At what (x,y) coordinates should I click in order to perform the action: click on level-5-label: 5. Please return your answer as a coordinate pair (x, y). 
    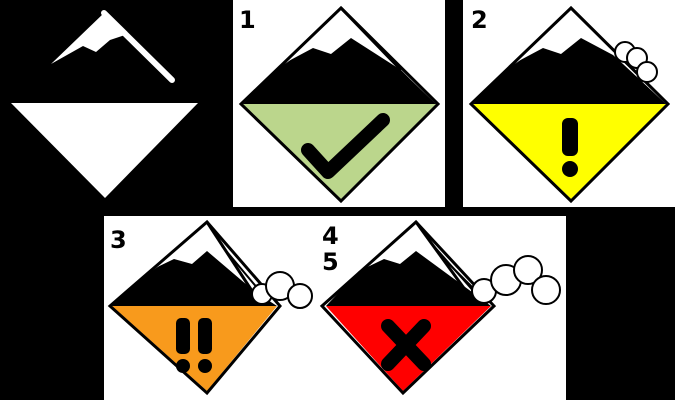
    Looking at the image, I should click on (330, 262).